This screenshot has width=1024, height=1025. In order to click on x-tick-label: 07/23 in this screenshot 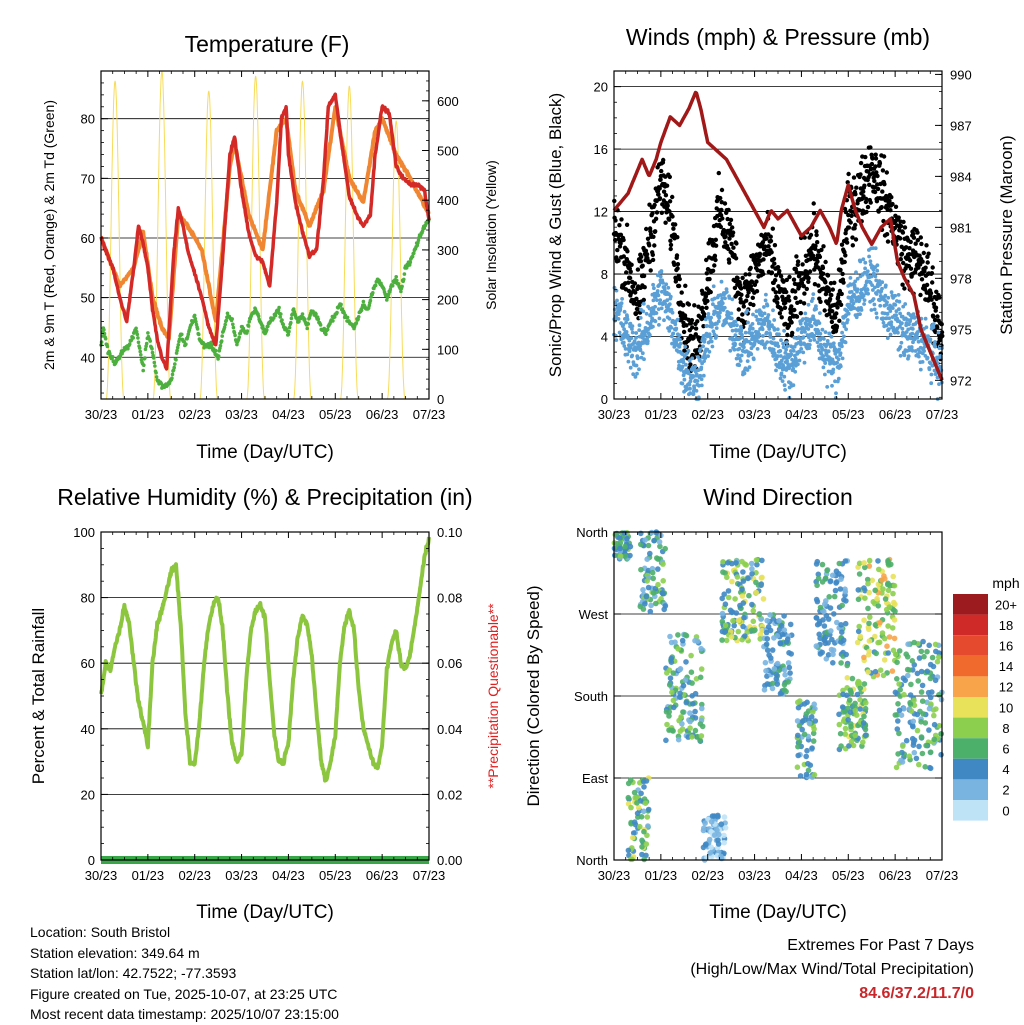, I will do `click(429, 414)`.